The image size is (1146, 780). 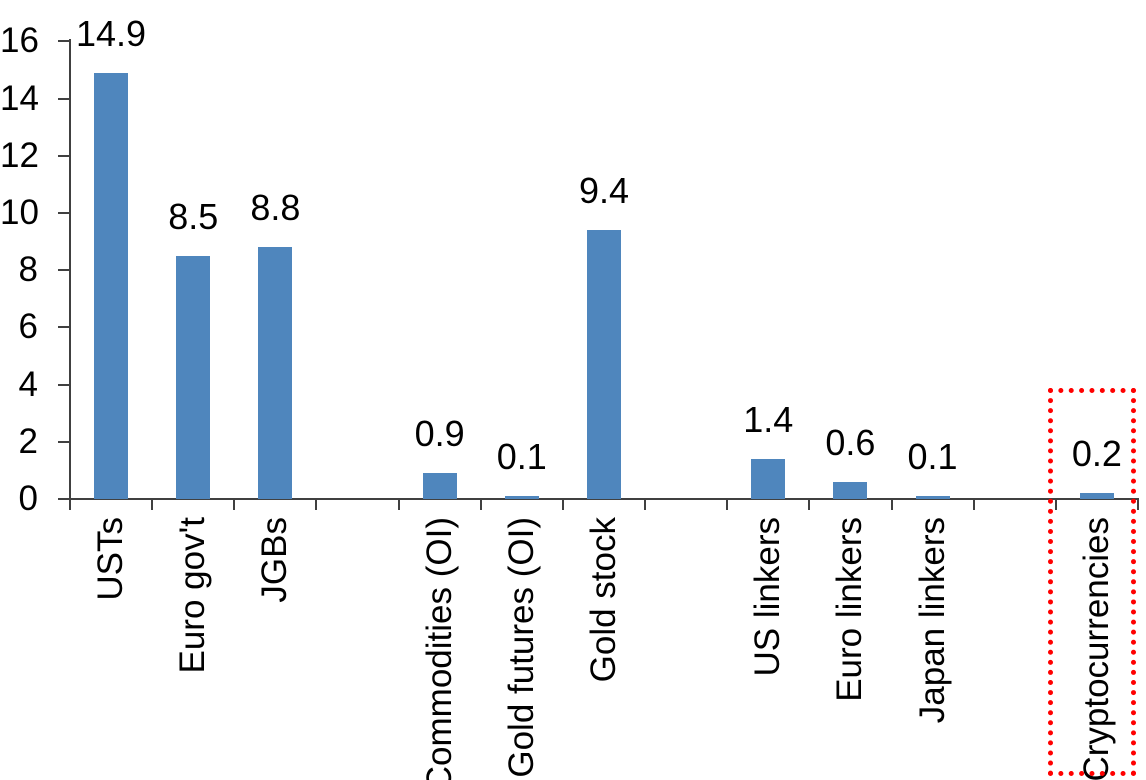 I want to click on y-axis-tick-label: 6, so click(x=28, y=327).